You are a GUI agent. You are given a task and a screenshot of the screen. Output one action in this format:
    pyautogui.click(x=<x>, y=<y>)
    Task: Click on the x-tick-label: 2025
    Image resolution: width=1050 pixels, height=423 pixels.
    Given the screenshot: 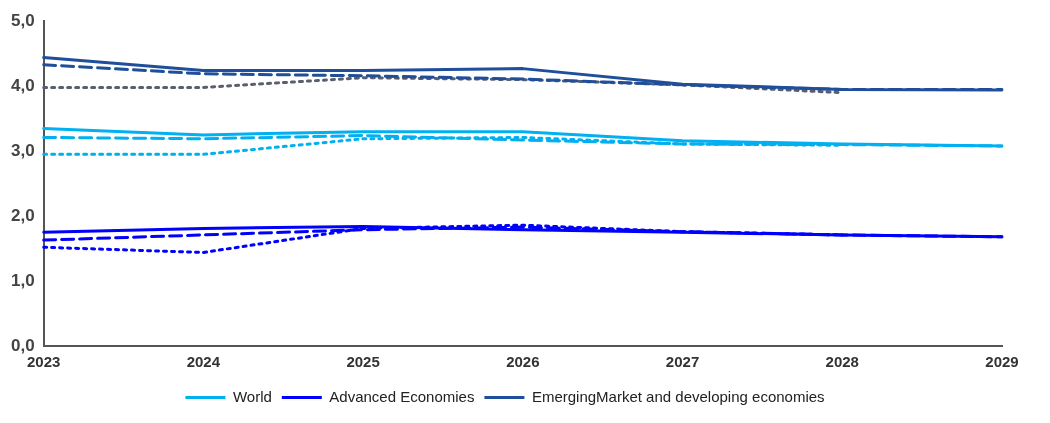 What is the action you would take?
    pyautogui.click(x=363, y=362)
    